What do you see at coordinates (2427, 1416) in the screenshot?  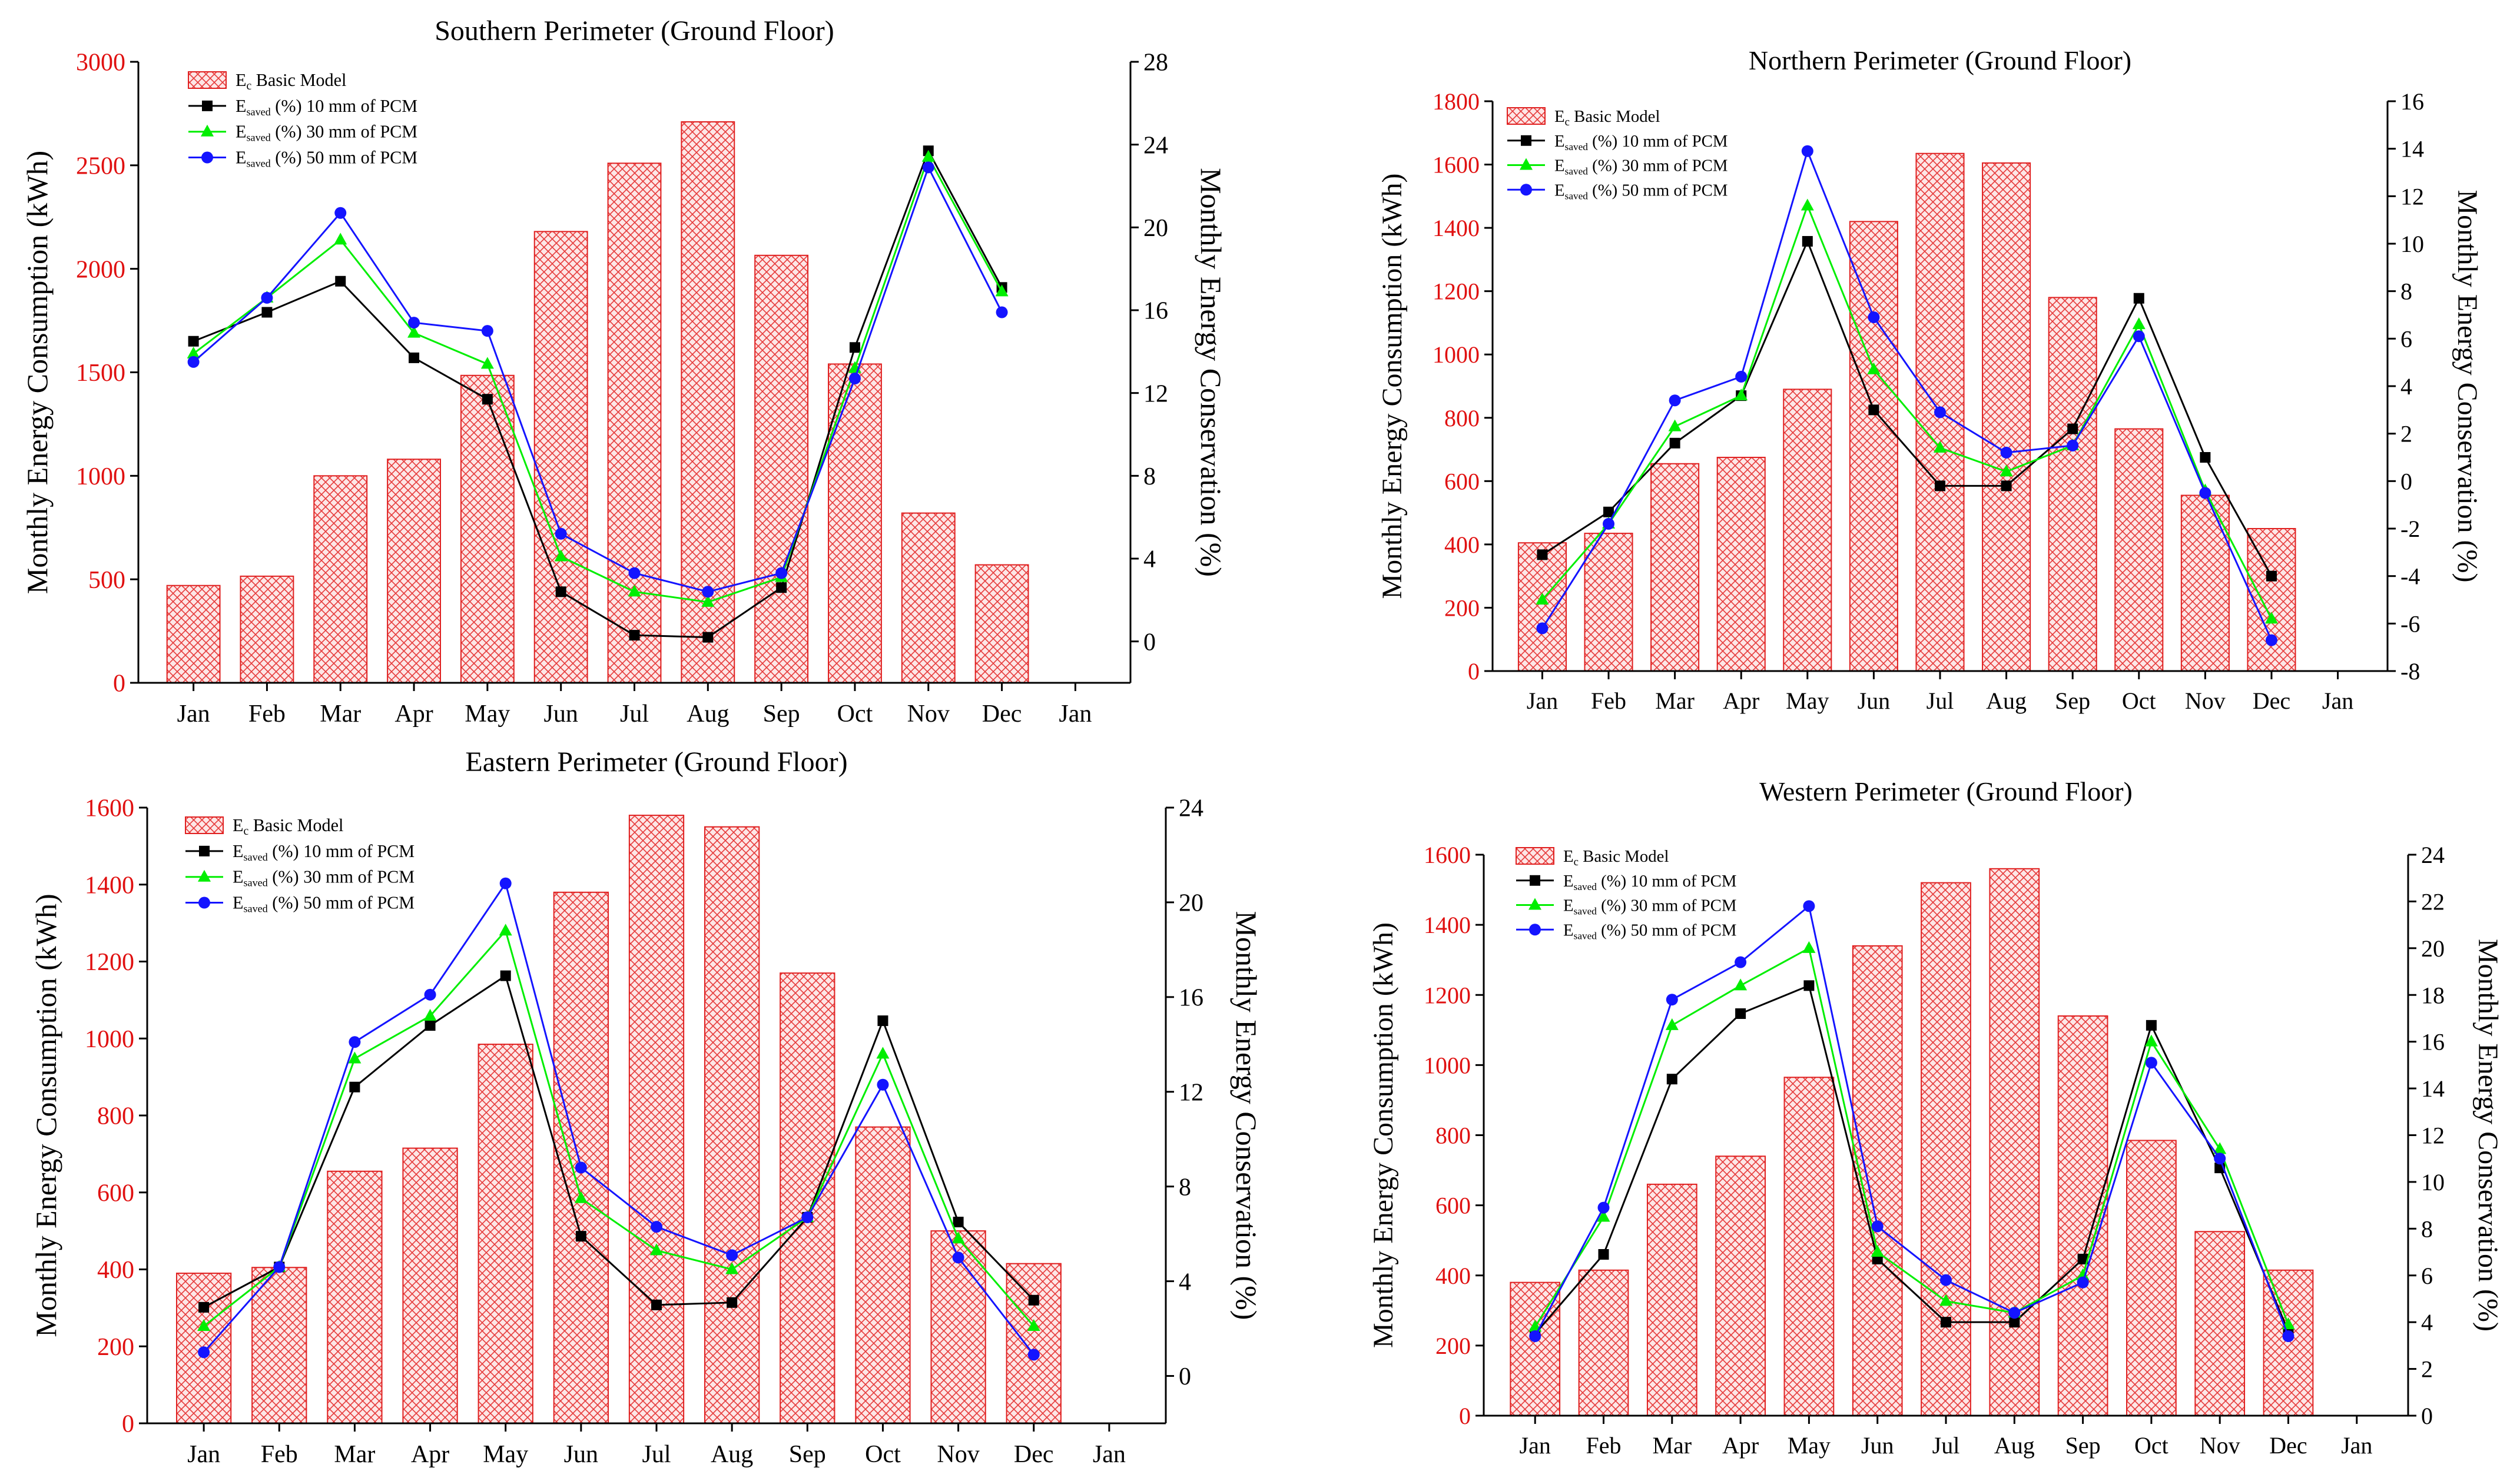 I see `y-tick-label-right: 0` at bounding box center [2427, 1416].